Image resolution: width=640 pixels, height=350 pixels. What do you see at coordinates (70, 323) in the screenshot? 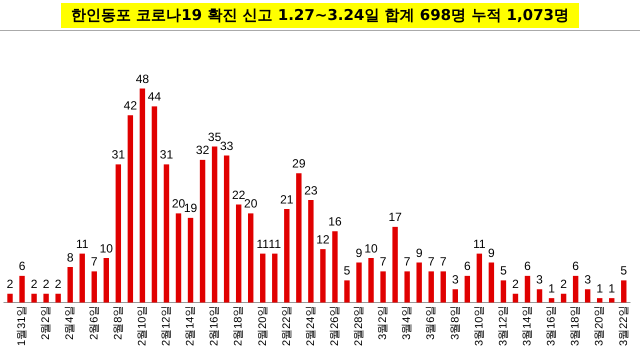
I see `x-tick-label: 2월4일` at bounding box center [70, 323].